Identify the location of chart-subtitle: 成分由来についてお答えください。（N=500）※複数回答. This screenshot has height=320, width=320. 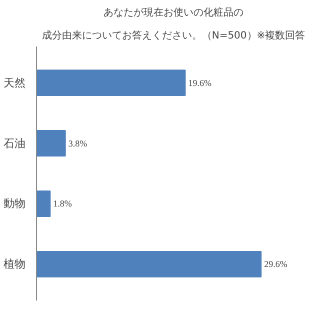
(174, 36).